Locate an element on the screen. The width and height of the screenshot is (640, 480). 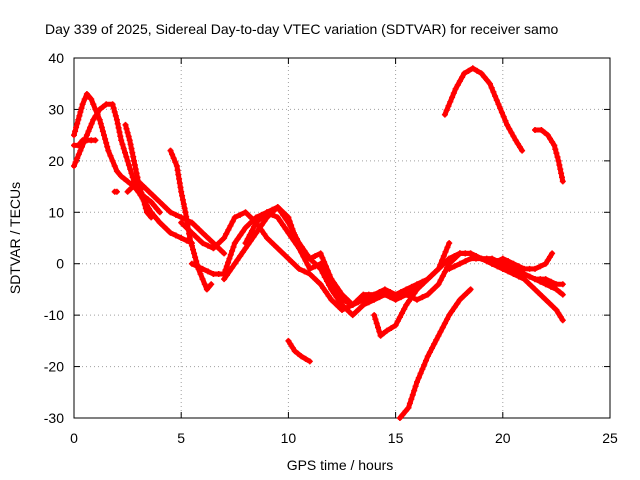
y-tick-label: 40 is located at coordinates (56, 58).